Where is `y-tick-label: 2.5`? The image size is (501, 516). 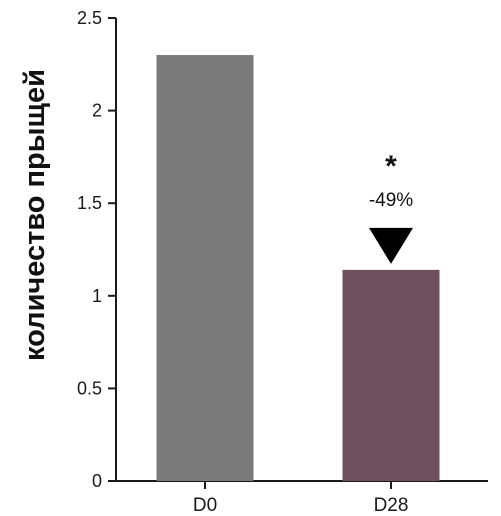 y-tick-label: 2.5 is located at coordinates (89, 18).